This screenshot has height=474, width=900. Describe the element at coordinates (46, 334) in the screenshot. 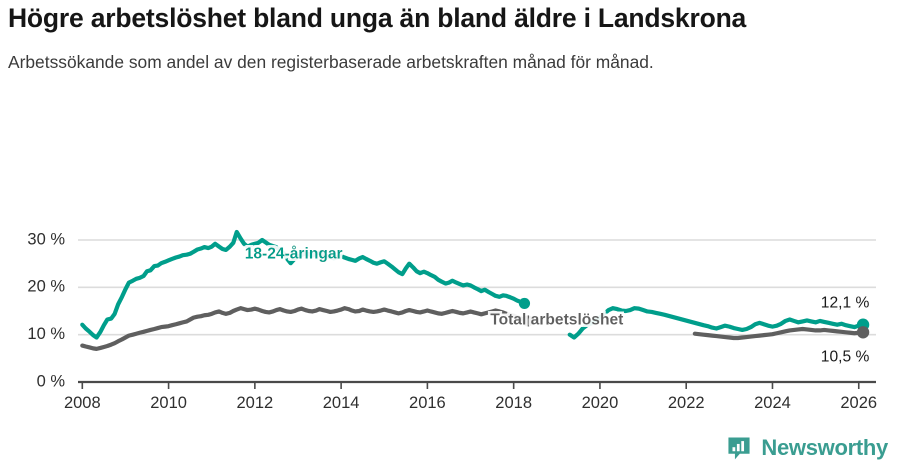

I see `y-tick-label: 10 %` at that location.